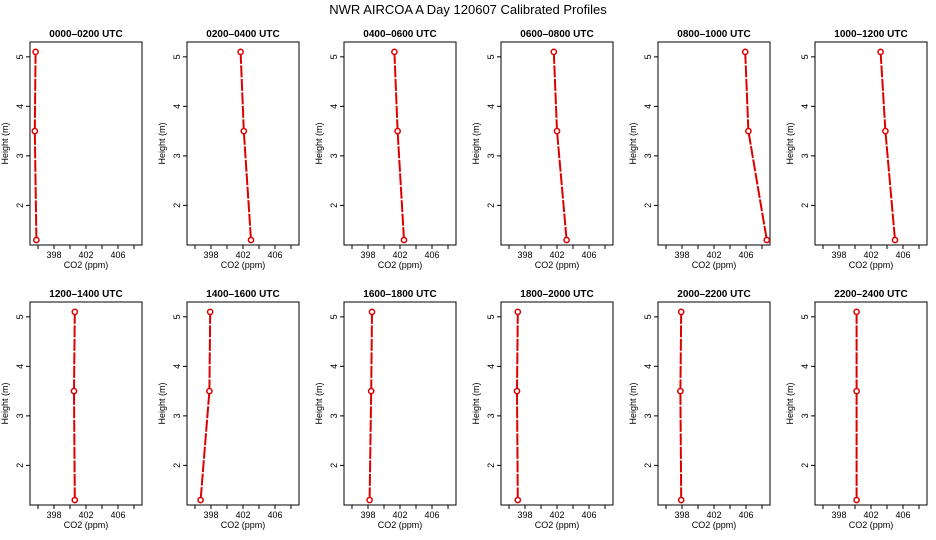  Describe the element at coordinates (242, 294) in the screenshot. I see `panel-title: 1400–1600 UTC` at that location.